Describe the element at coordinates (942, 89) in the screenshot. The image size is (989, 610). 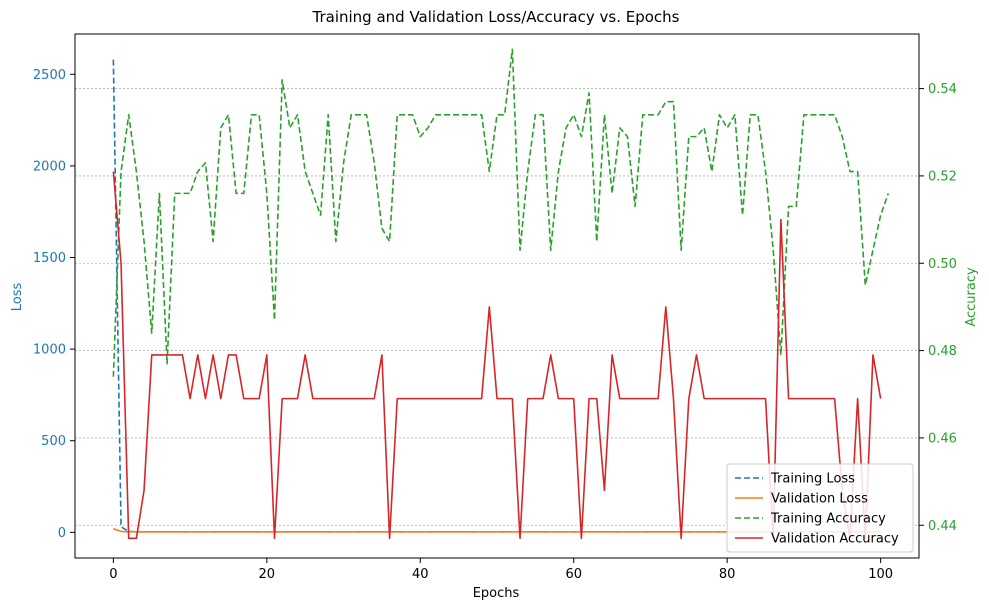
I see `y-right-tick-label: 0.54` at that location.